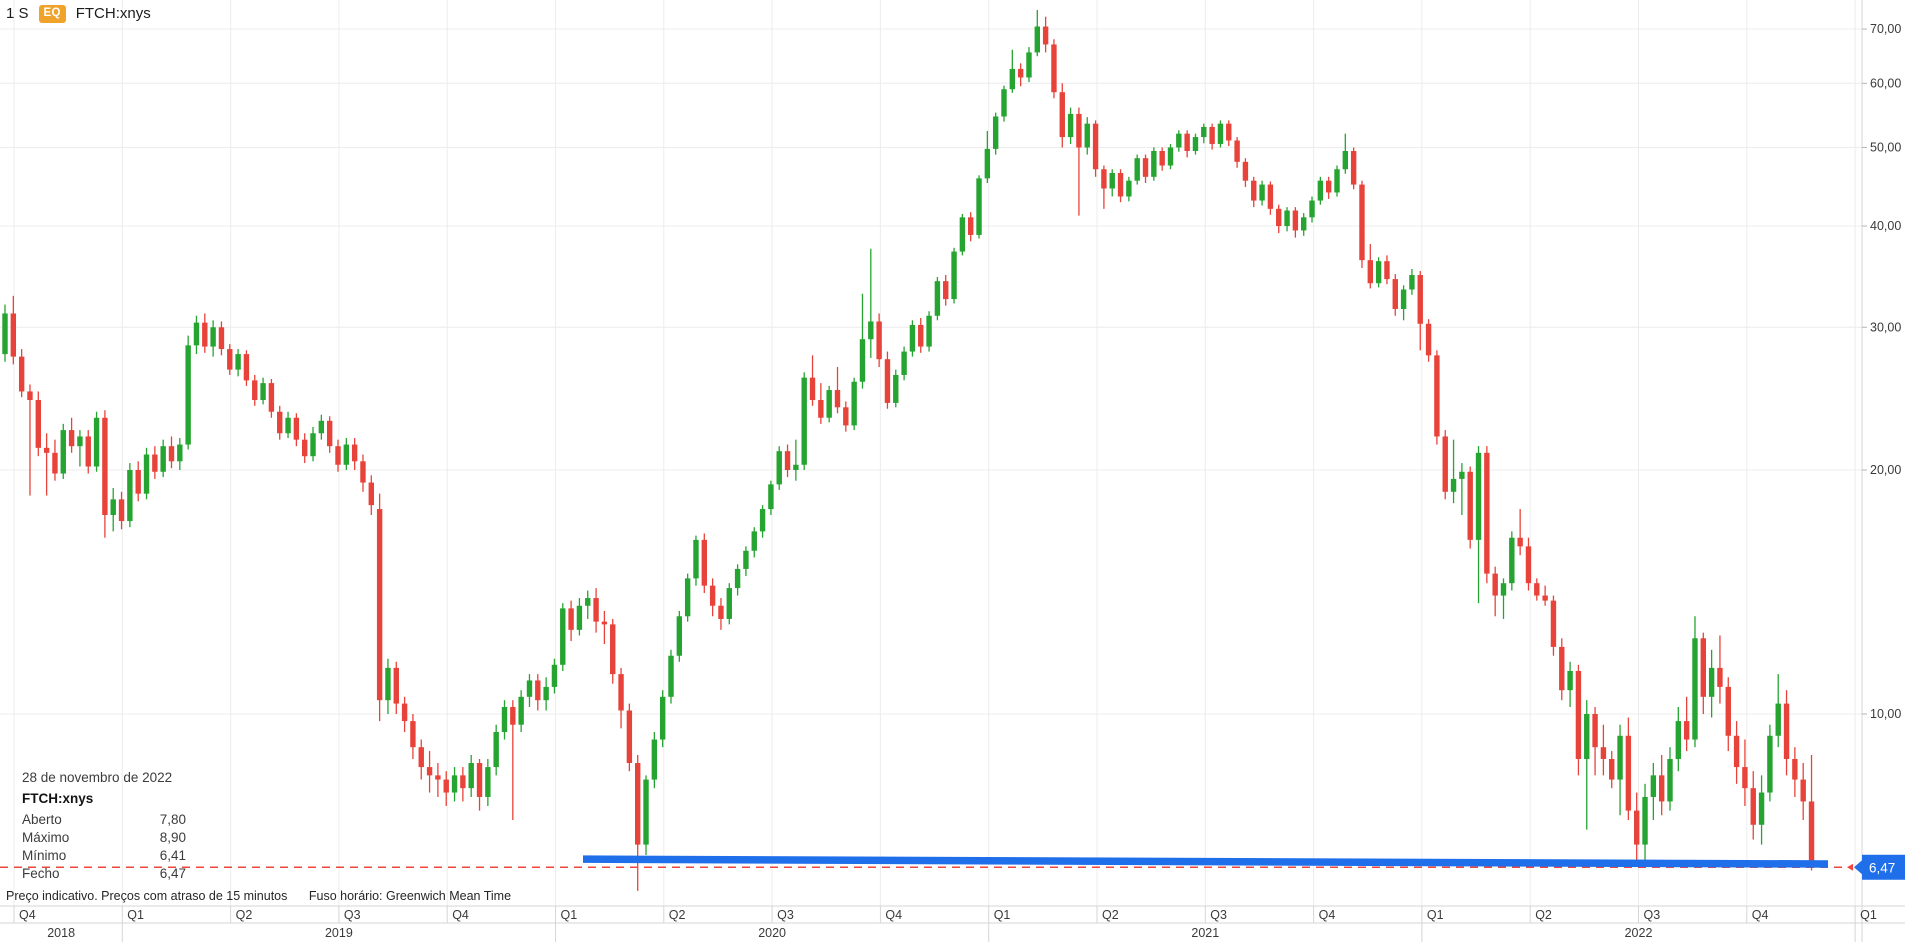 This screenshot has height=942, width=1905. I want to click on timeframe-label: 1 S, so click(17, 14).